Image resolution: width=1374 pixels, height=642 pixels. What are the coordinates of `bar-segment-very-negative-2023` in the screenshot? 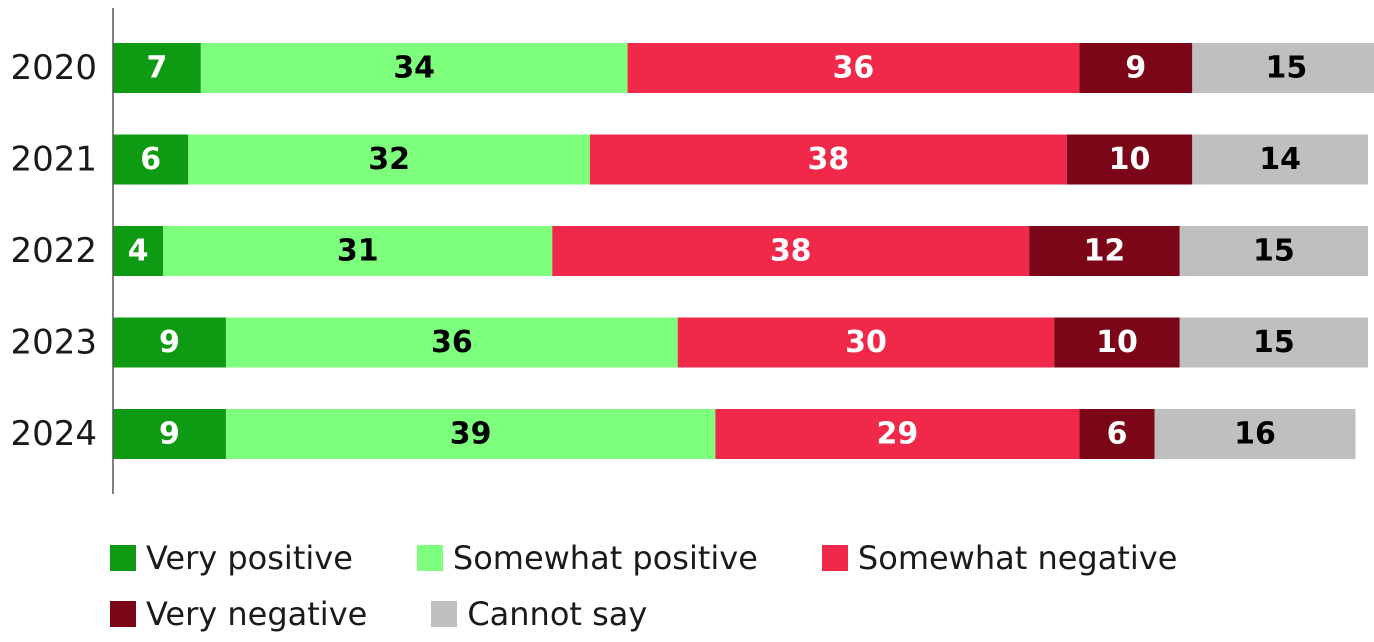 It's located at (1117, 342).